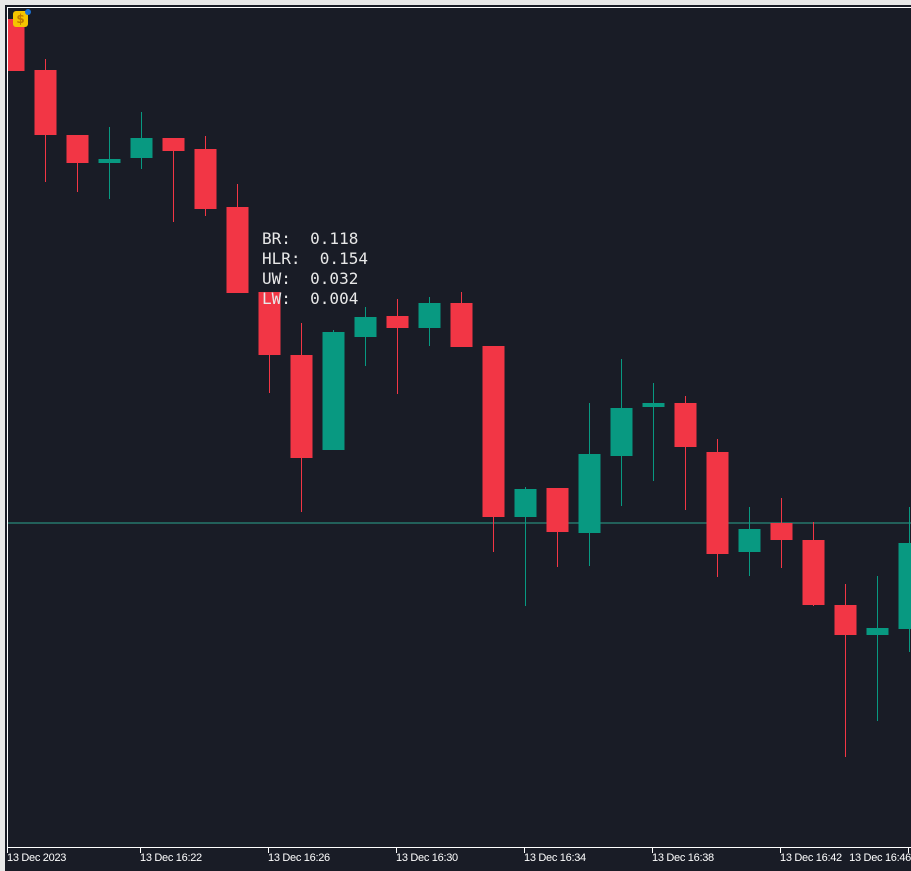  What do you see at coordinates (310, 238) in the screenshot?
I see `info-br: BR: 0.118` at bounding box center [310, 238].